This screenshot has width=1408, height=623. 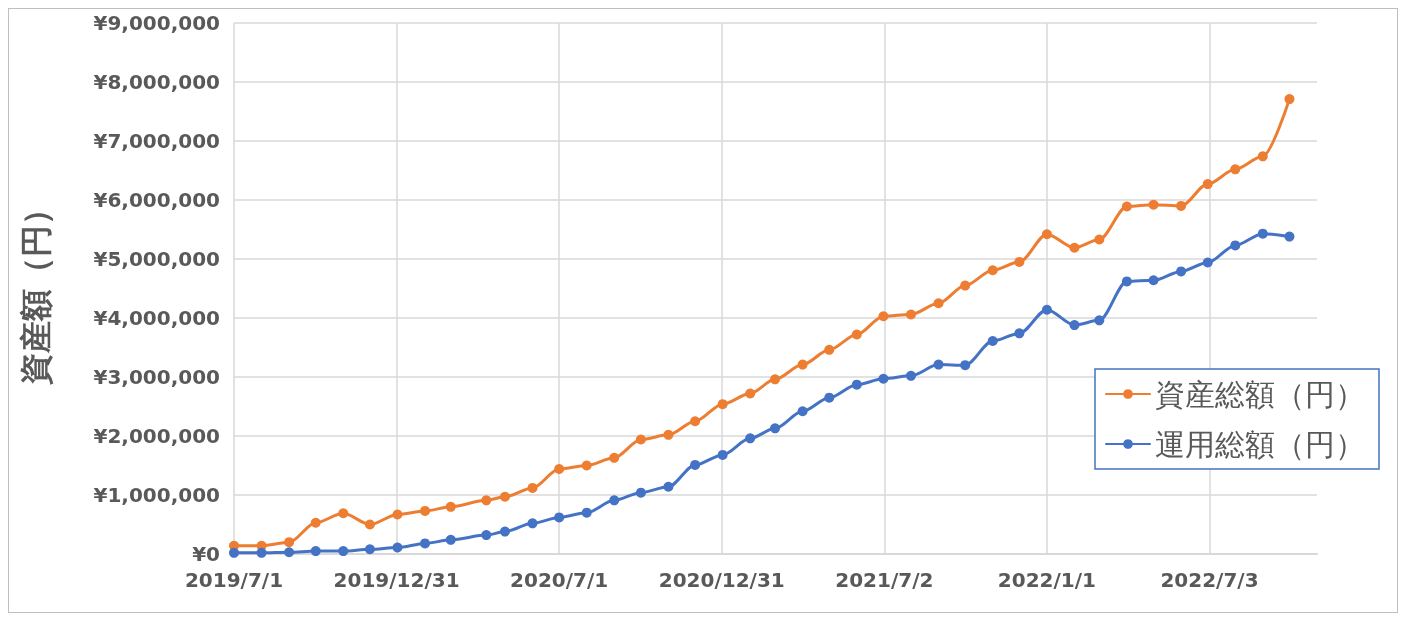 I want to click on y-tick-label: ¥3,000,000, so click(x=156, y=377).